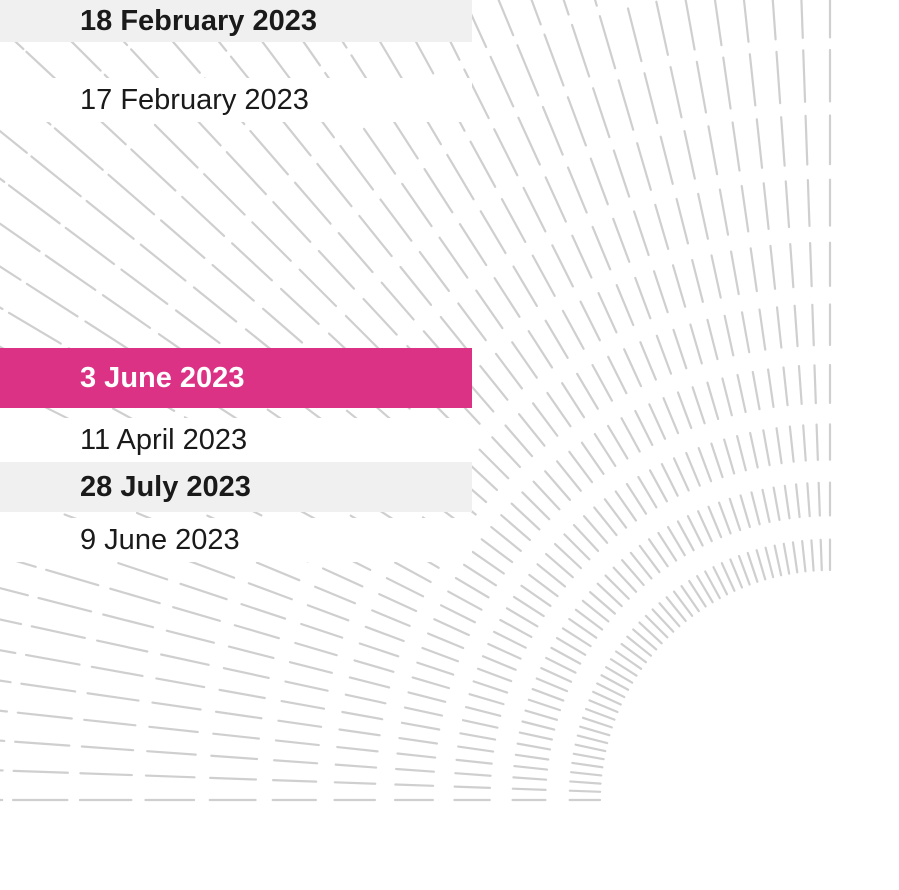 The height and width of the screenshot is (890, 899). What do you see at coordinates (236, 440) in the screenshot?
I see `date-row: 11 April 2023` at bounding box center [236, 440].